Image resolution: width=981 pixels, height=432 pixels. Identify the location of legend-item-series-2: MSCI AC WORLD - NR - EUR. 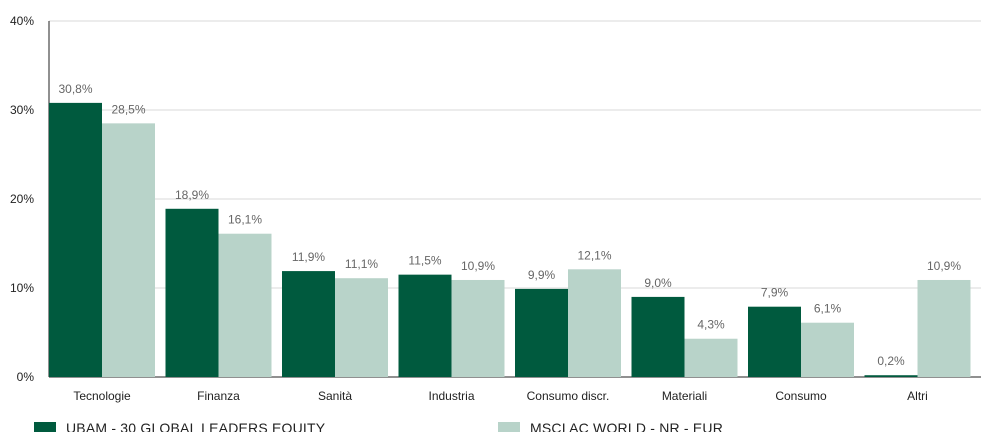
(610, 426).